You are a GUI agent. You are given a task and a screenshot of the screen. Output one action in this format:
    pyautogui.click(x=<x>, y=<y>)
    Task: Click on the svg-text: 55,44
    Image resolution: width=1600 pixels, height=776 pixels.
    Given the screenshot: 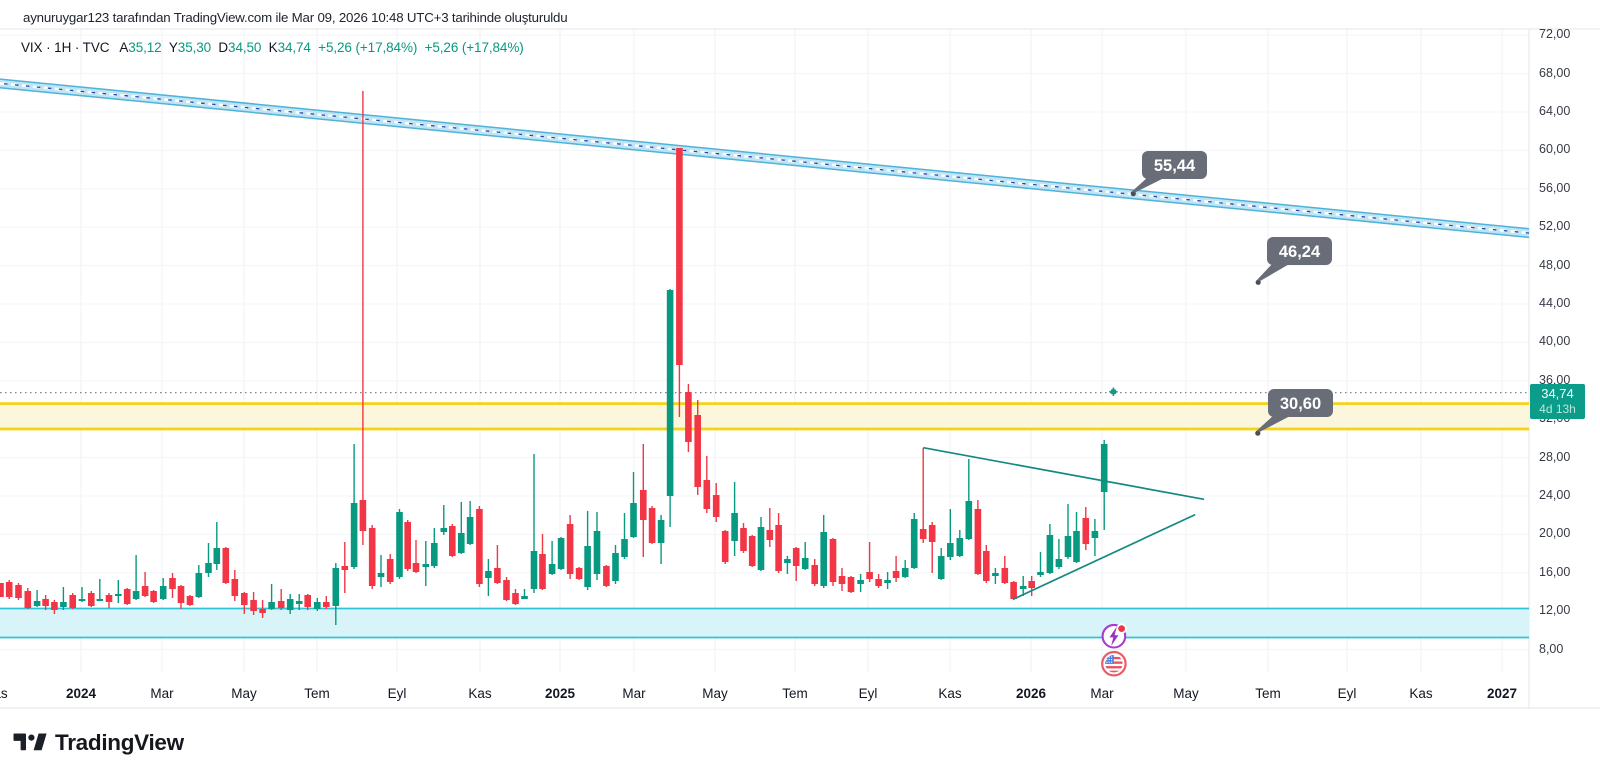 What is the action you would take?
    pyautogui.click(x=1175, y=166)
    